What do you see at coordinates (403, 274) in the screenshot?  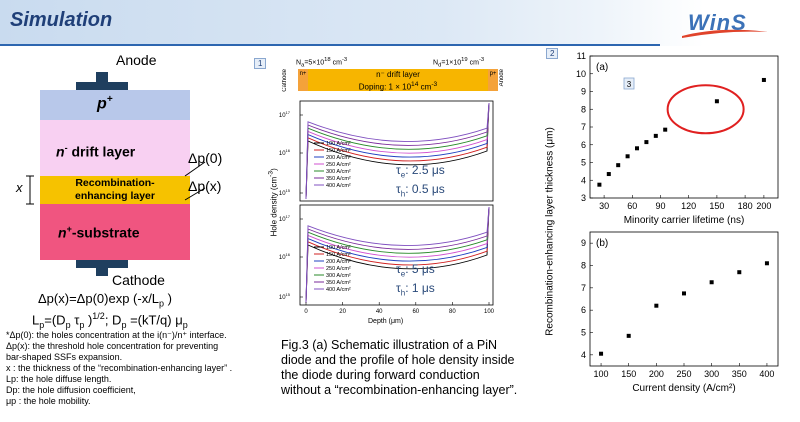 I see `tau-e-sub: e` at bounding box center [403, 274].